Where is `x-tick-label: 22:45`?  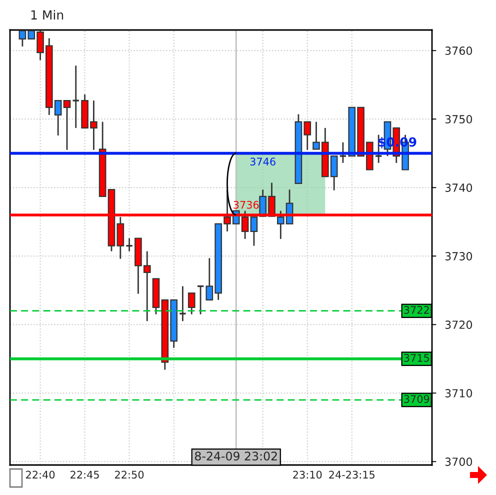 x-tick-label: 22:45 is located at coordinates (84, 474).